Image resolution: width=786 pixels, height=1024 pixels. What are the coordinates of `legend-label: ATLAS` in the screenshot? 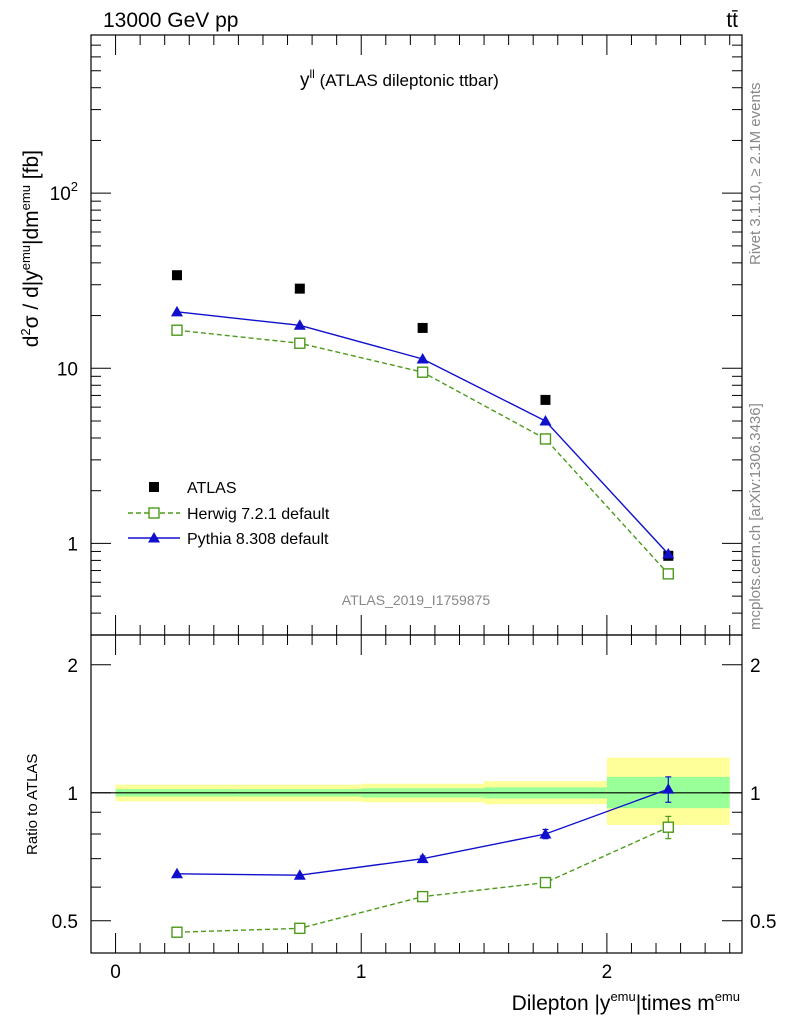 It's located at (212, 488).